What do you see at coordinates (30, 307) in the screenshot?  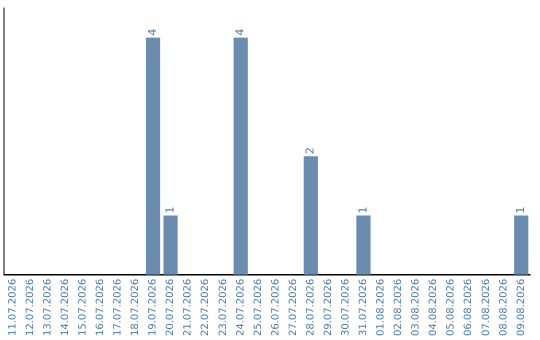 I see `x-tick-label: 12.07.2026` at bounding box center [30, 307].